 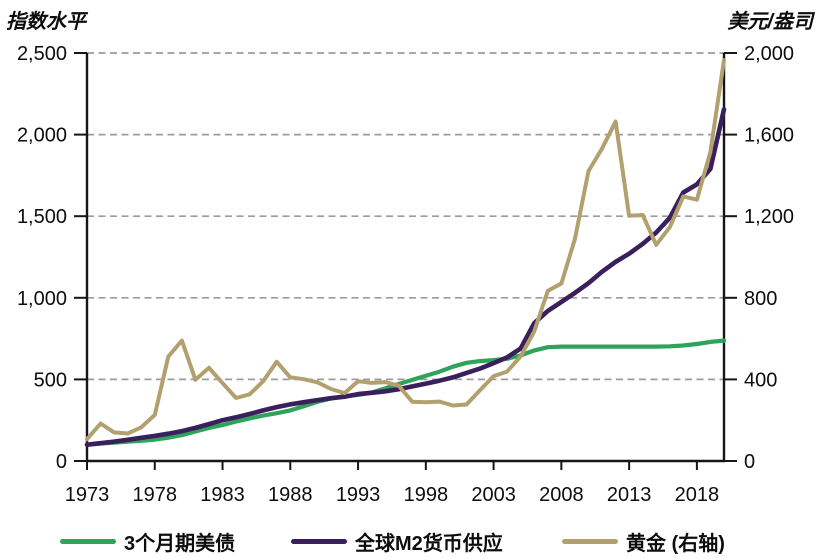 What do you see at coordinates (222, 495) in the screenshot?
I see `x-axis-tick-label: 1983` at bounding box center [222, 495].